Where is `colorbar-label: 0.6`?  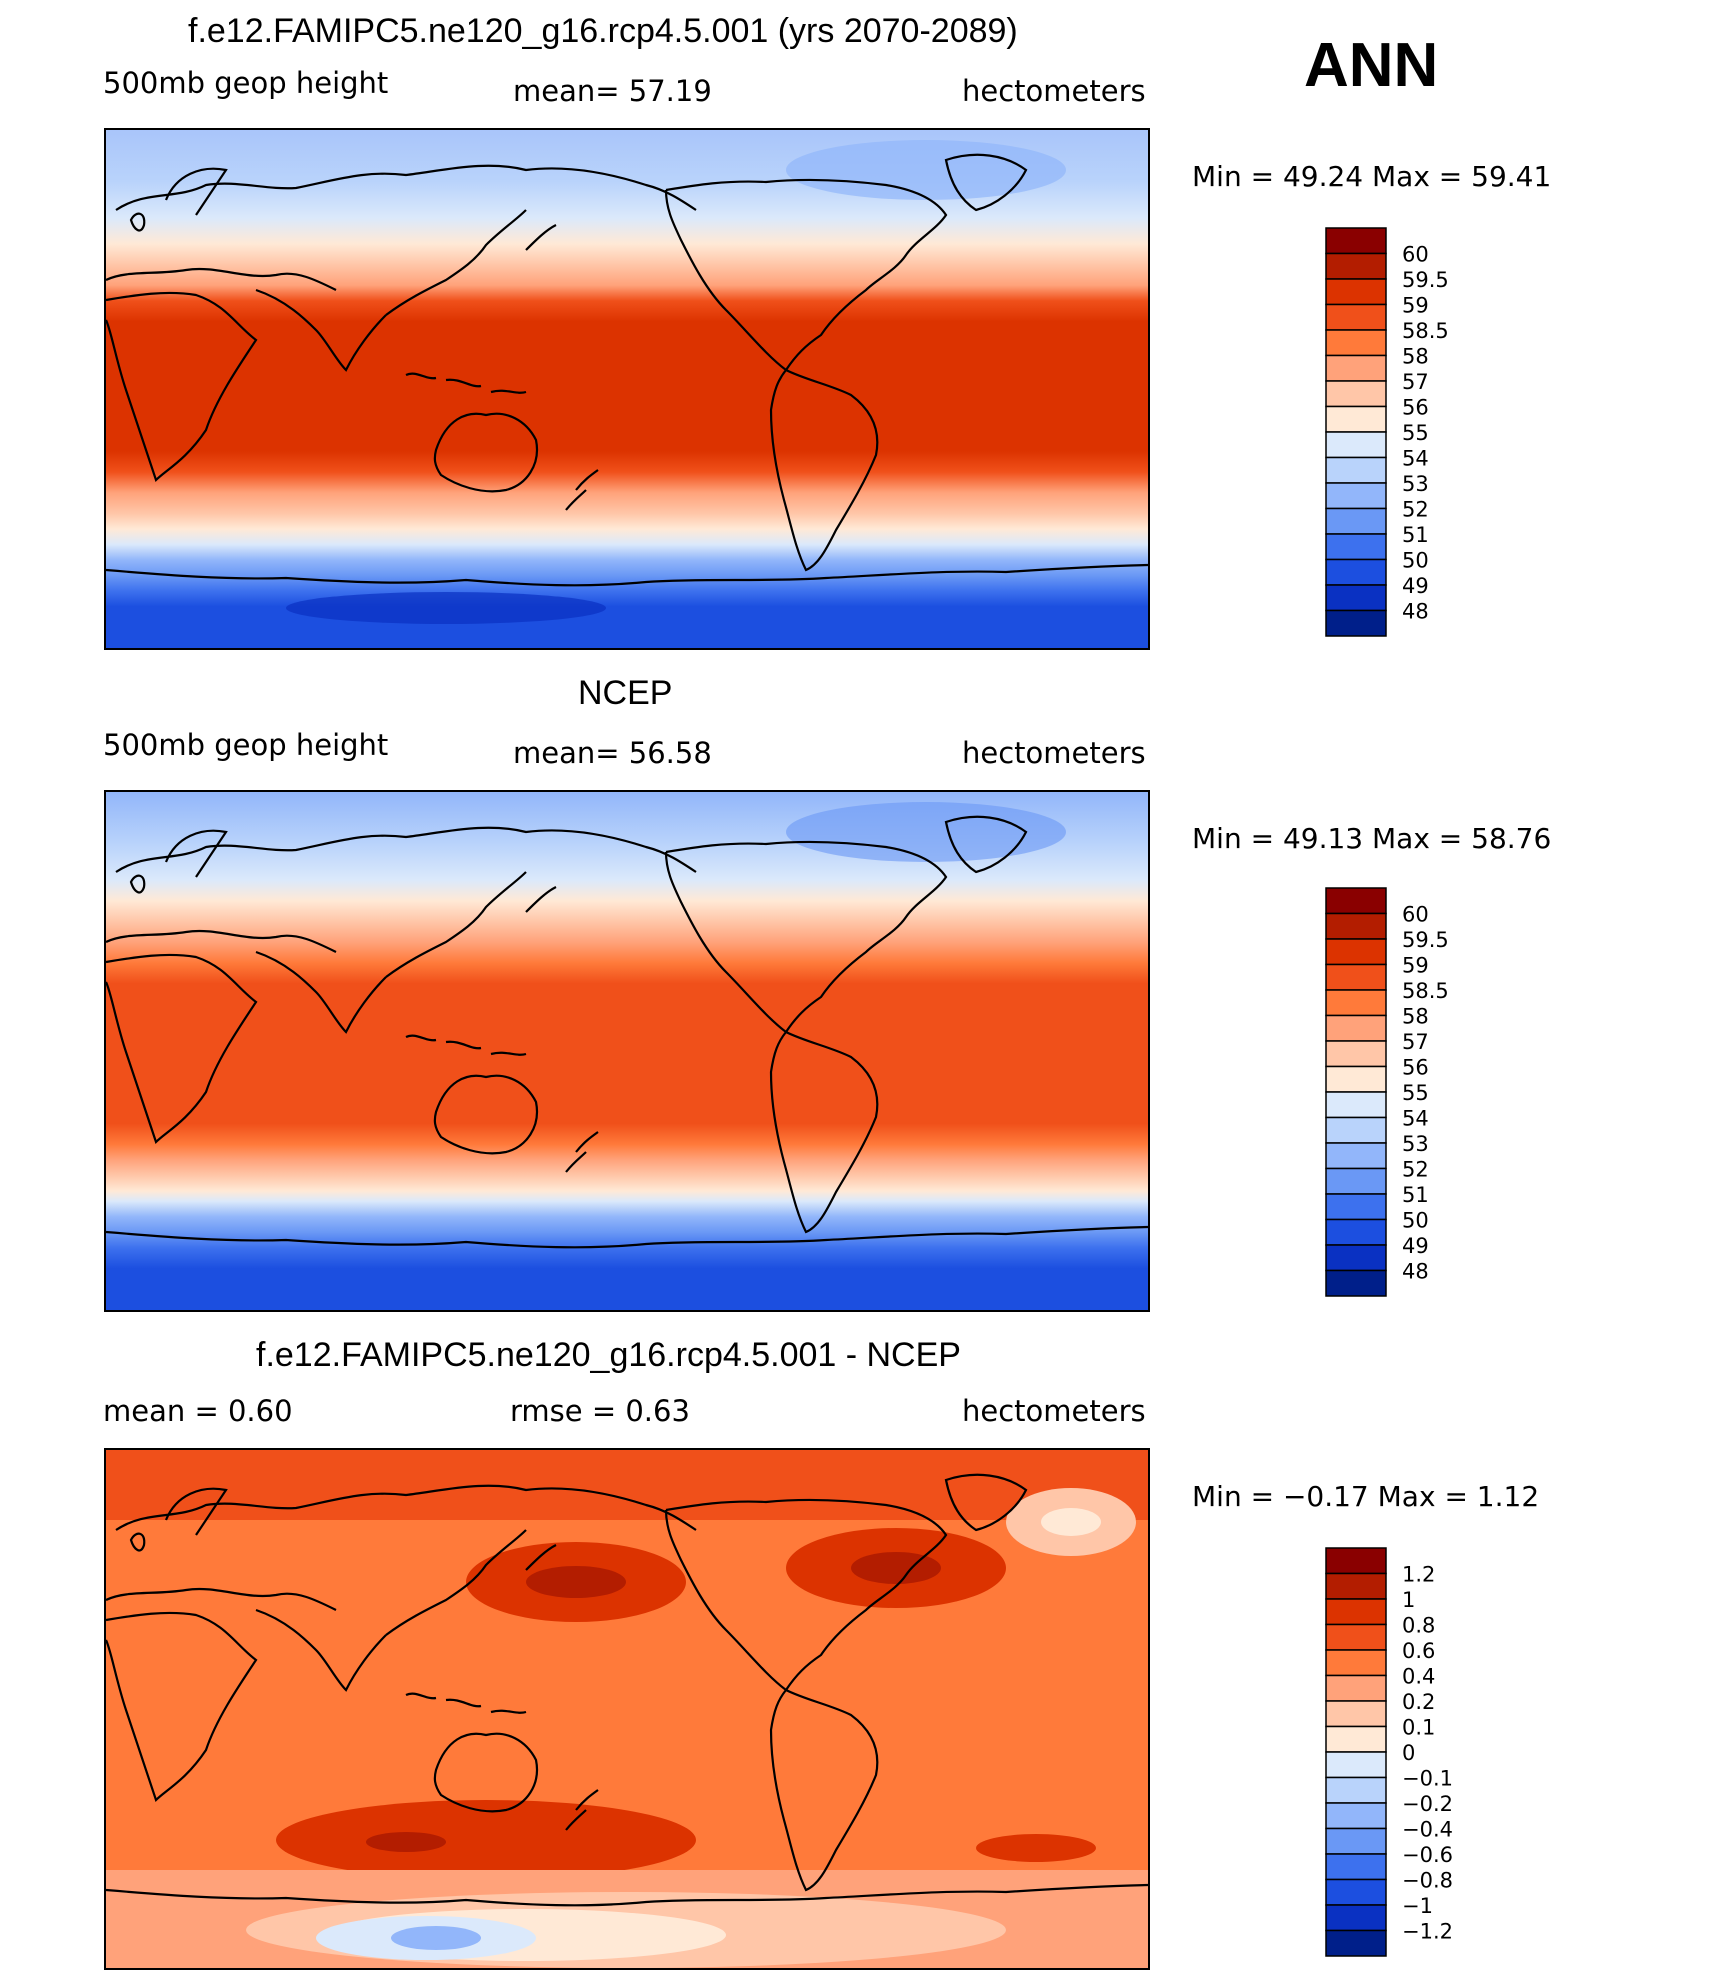
colorbar-label: 0.6 is located at coordinates (1418, 1651).